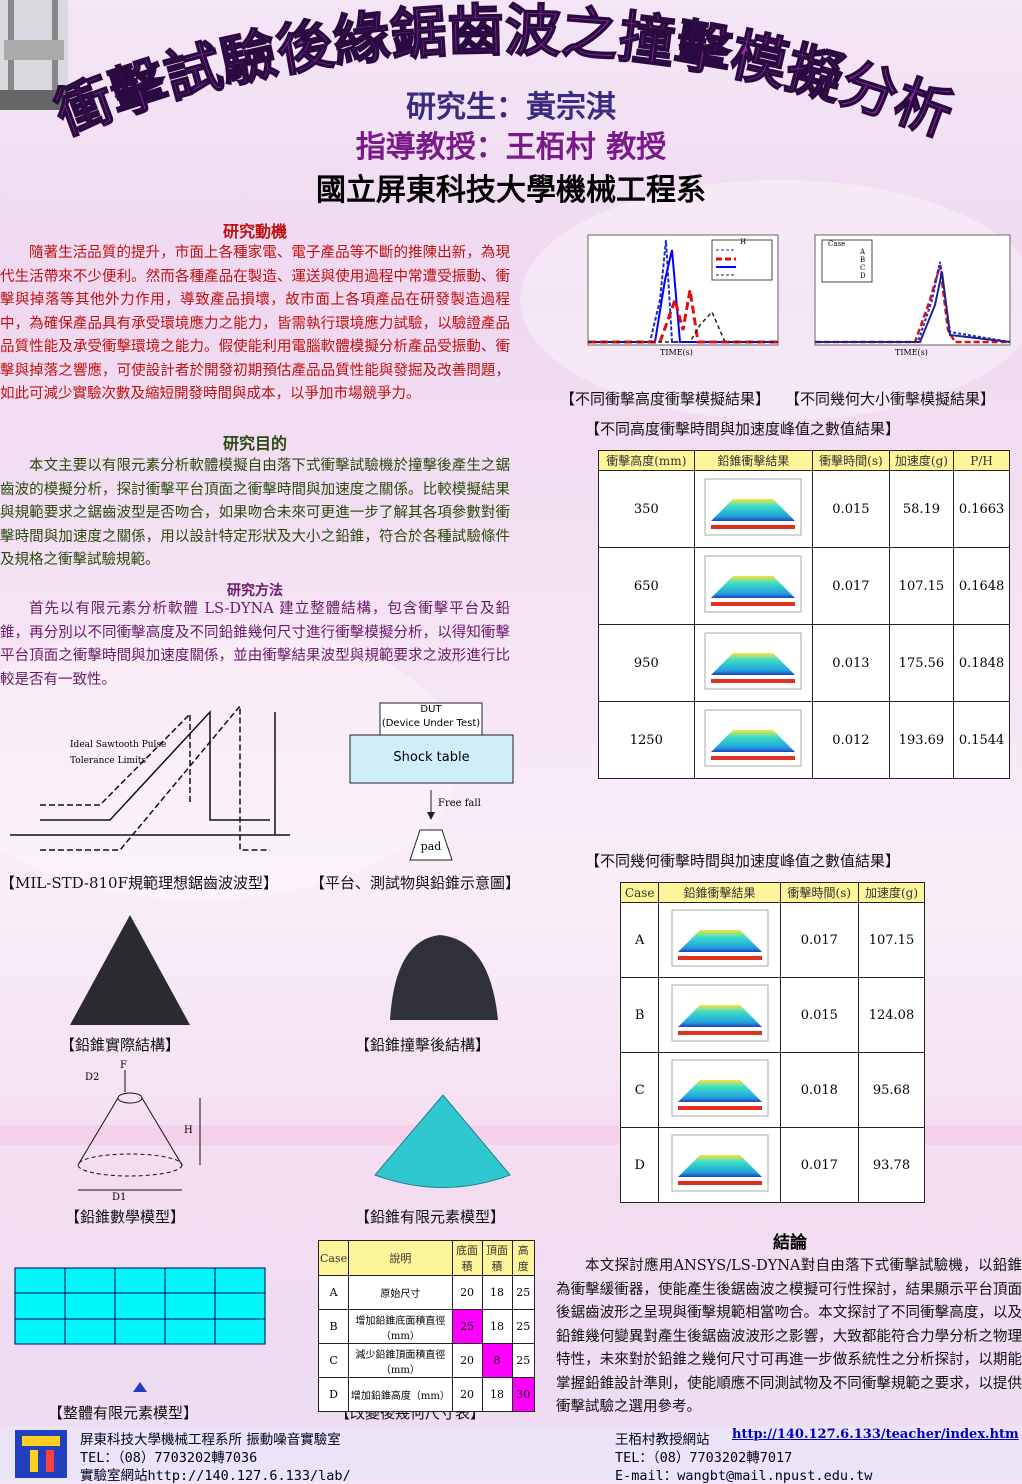  I want to click on legend-title: H, so click(743, 242).